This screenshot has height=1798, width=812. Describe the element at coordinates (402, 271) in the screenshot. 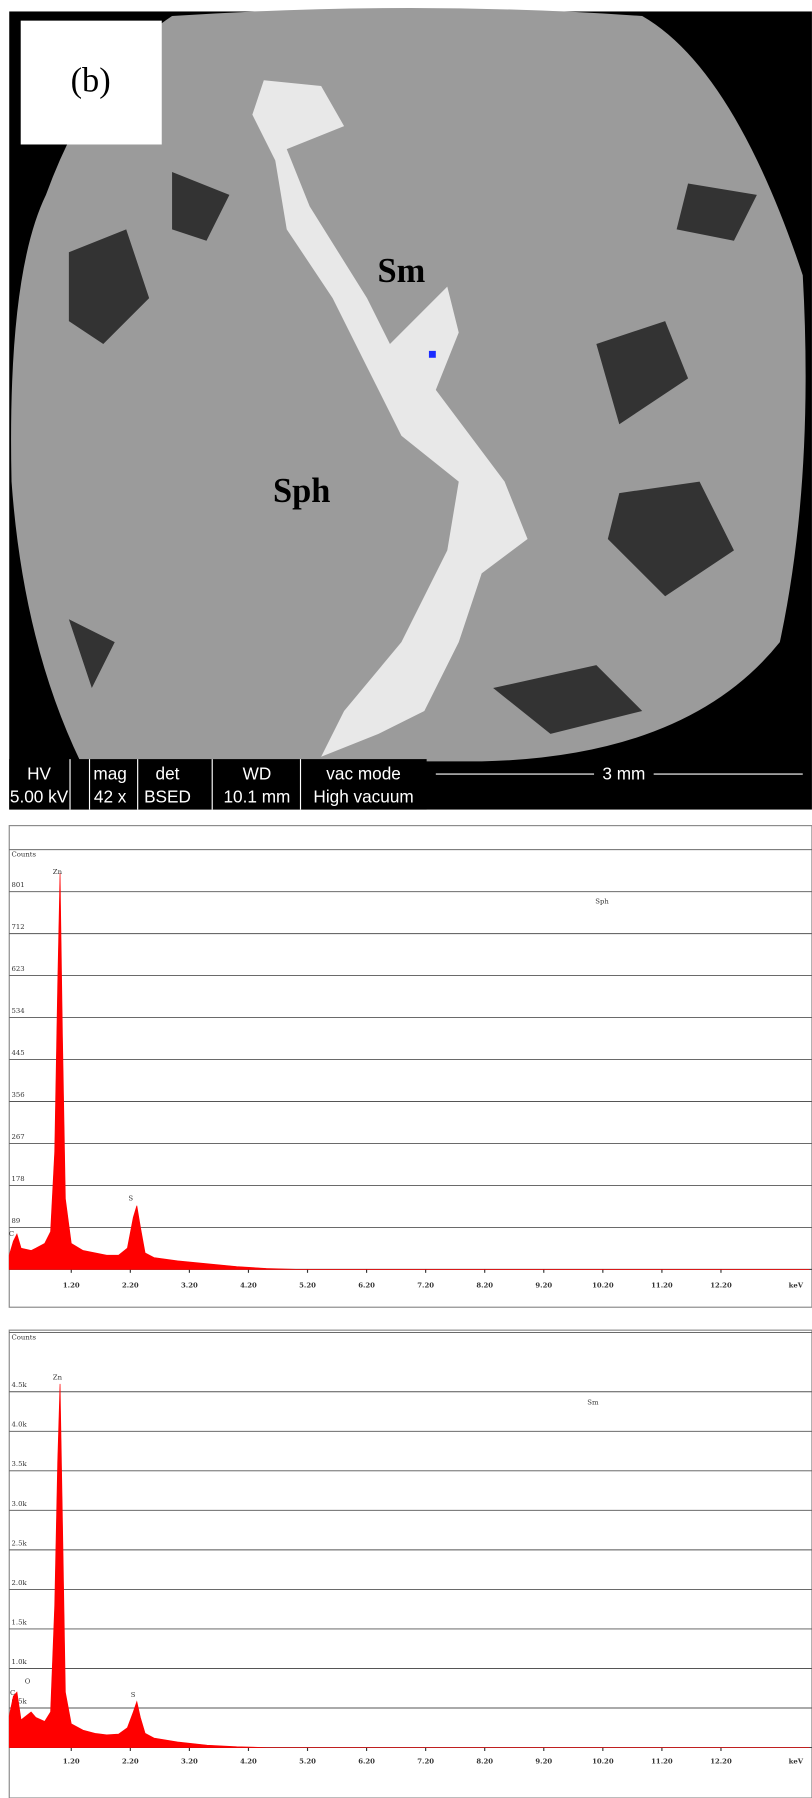

I see `region-label: Sm` at that location.